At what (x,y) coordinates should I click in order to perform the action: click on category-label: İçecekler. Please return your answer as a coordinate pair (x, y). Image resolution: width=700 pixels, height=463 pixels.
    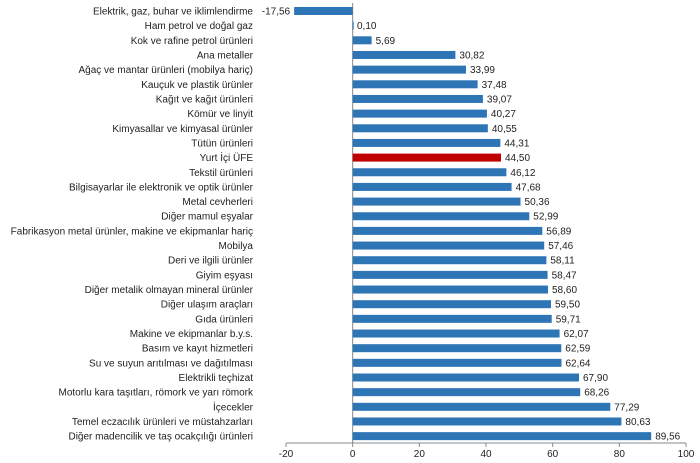
    Looking at the image, I should click on (233, 406).